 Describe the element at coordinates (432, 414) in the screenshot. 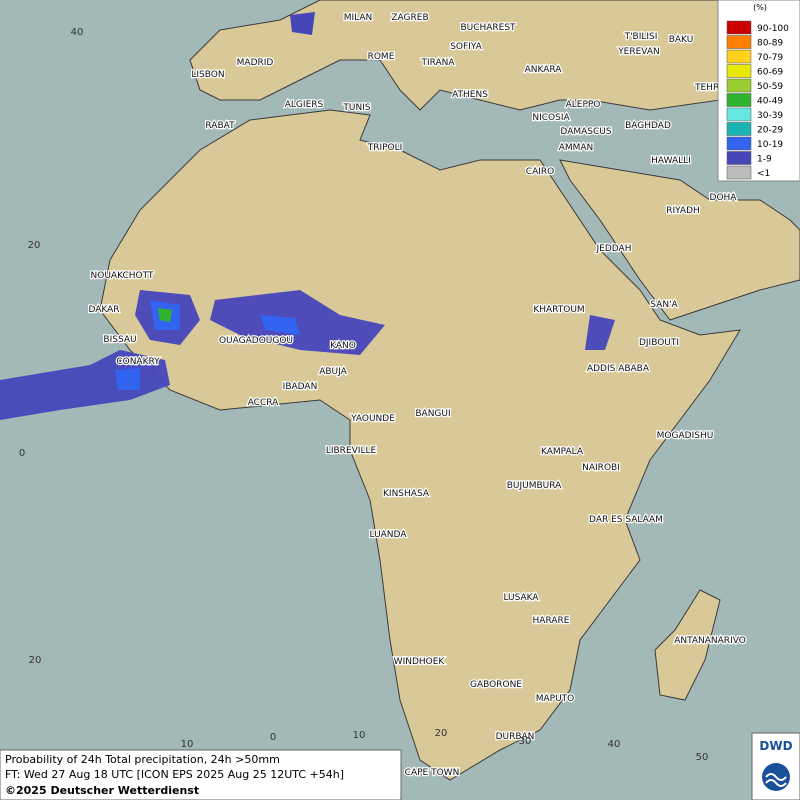

I see `city-label: BANGUI` at that location.